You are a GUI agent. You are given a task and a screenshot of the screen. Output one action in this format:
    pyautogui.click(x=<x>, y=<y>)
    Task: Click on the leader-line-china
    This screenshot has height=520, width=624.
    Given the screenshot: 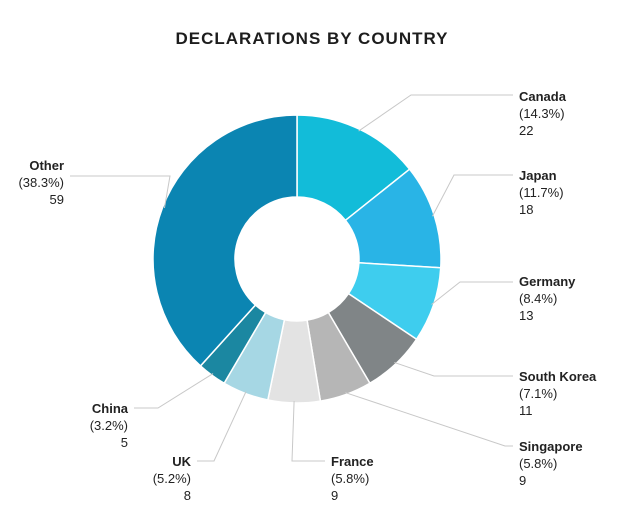 What is the action you would take?
    pyautogui.click(x=174, y=391)
    